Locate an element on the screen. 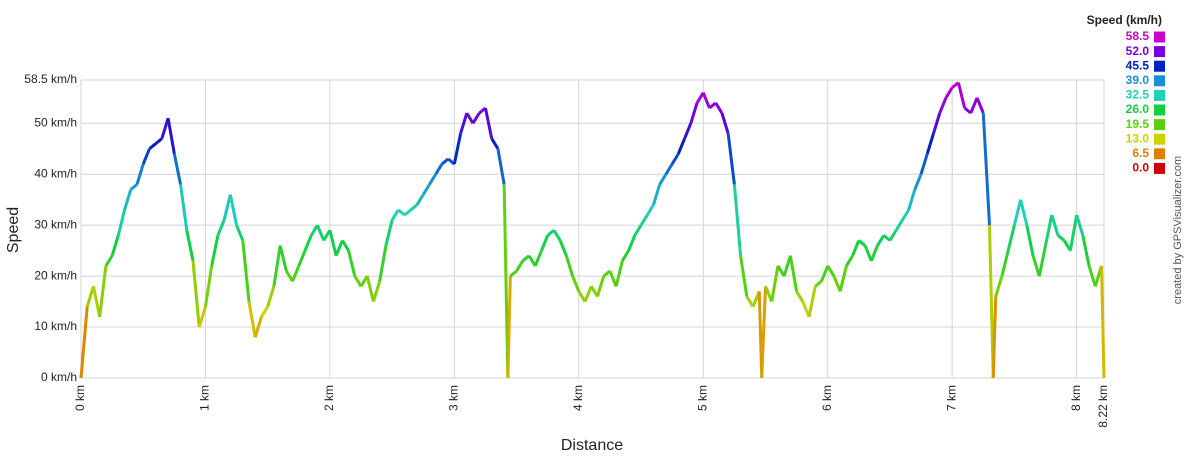 This screenshot has height=460, width=1184. x-axis-title: Distance is located at coordinates (592, 445).